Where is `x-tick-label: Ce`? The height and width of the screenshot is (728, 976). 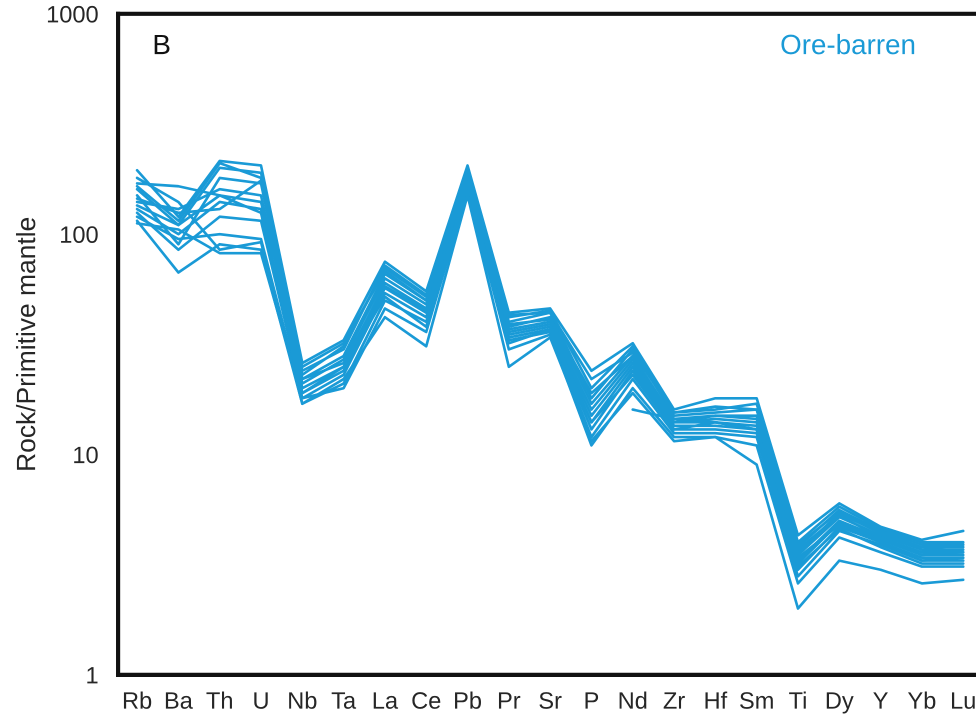 x-tick-label: Ce is located at coordinates (426, 700).